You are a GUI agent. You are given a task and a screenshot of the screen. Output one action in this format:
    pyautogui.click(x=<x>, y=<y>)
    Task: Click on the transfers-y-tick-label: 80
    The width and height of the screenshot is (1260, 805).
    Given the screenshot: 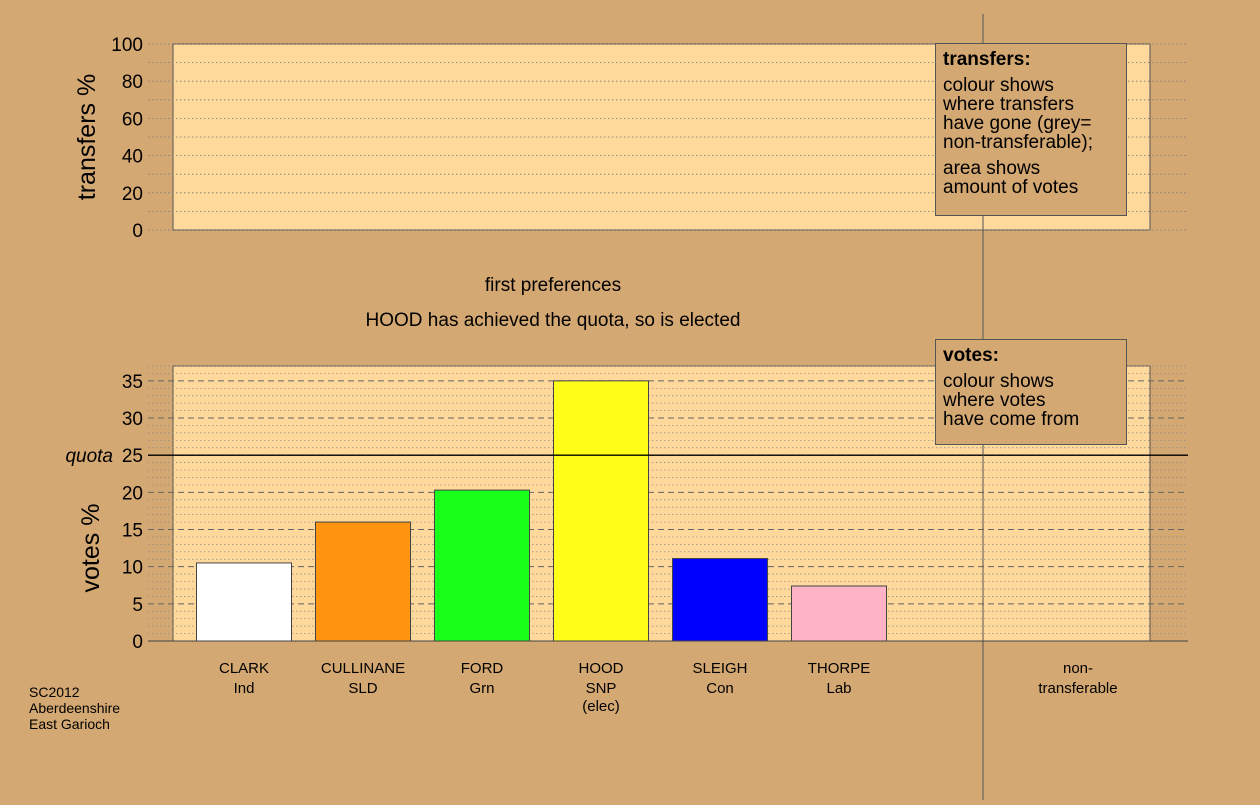 What is the action you would take?
    pyautogui.click(x=132, y=82)
    